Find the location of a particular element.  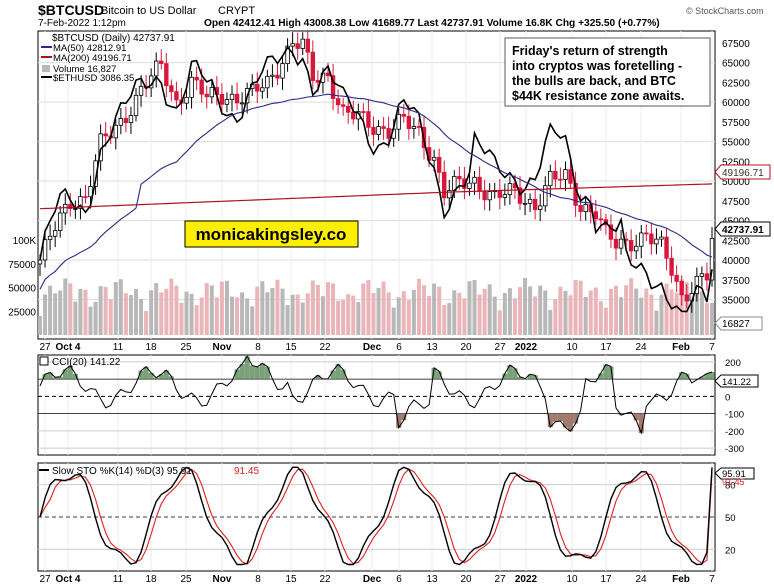

cci-tick-label: -300 is located at coordinates (734, 449).